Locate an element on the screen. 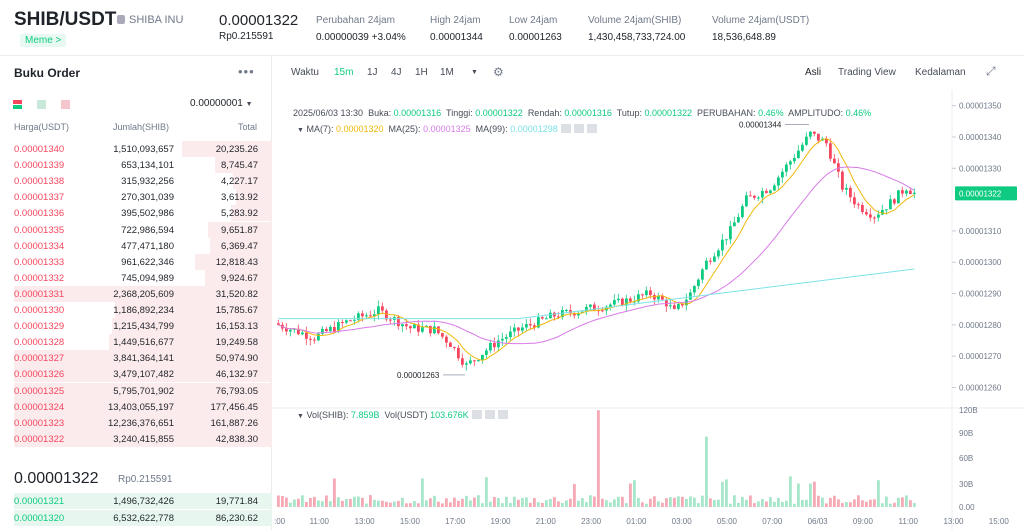  interval-1h: 1H is located at coordinates (421, 72).